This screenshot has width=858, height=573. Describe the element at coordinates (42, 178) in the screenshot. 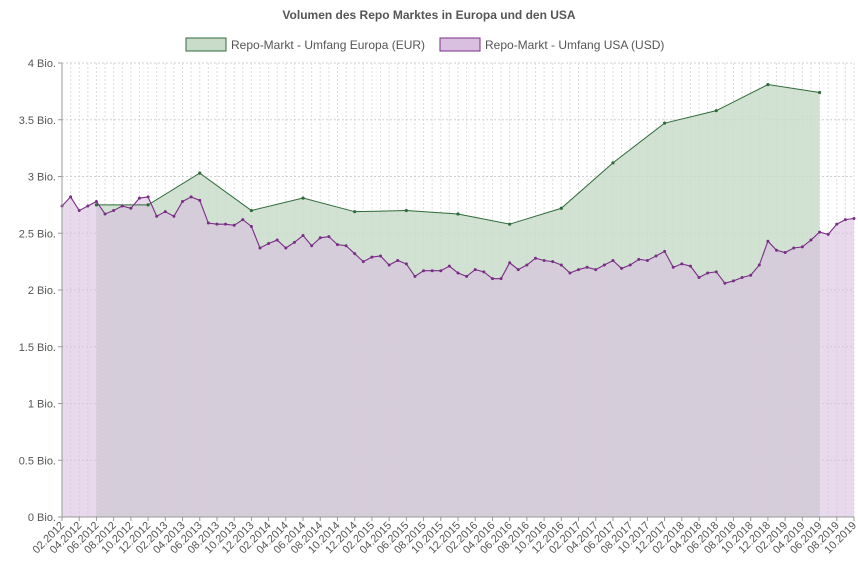

I see `y-tick-label: 3 Bio.` at that location.